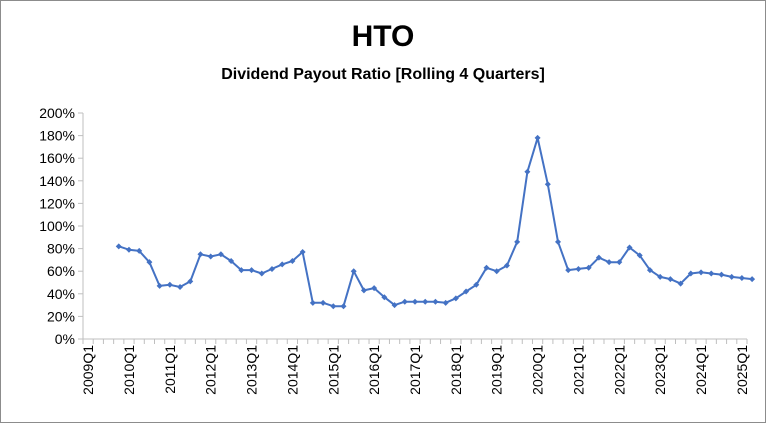  I want to click on x-tick-label: 2013Q1, so click(252, 370).